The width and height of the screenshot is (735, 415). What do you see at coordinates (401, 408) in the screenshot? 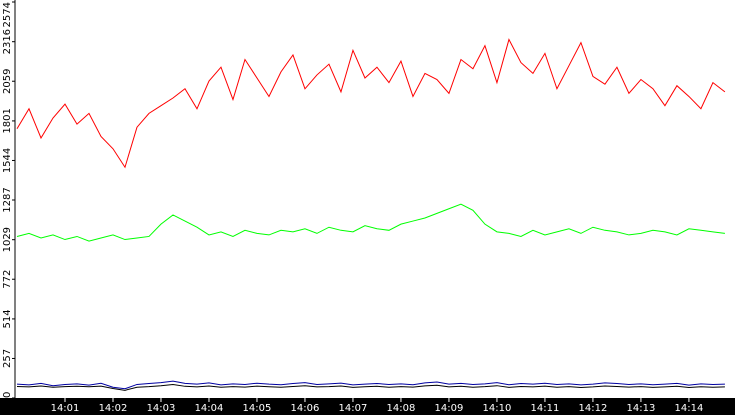
I see `x-tick-label: 14:08` at bounding box center [401, 408].